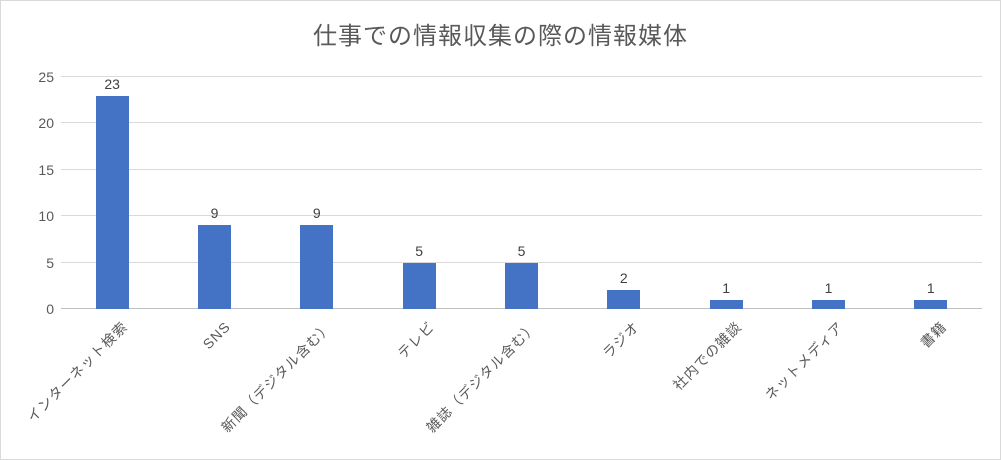  I want to click on x-axis-category-label: ネットメディア, so click(805, 361).